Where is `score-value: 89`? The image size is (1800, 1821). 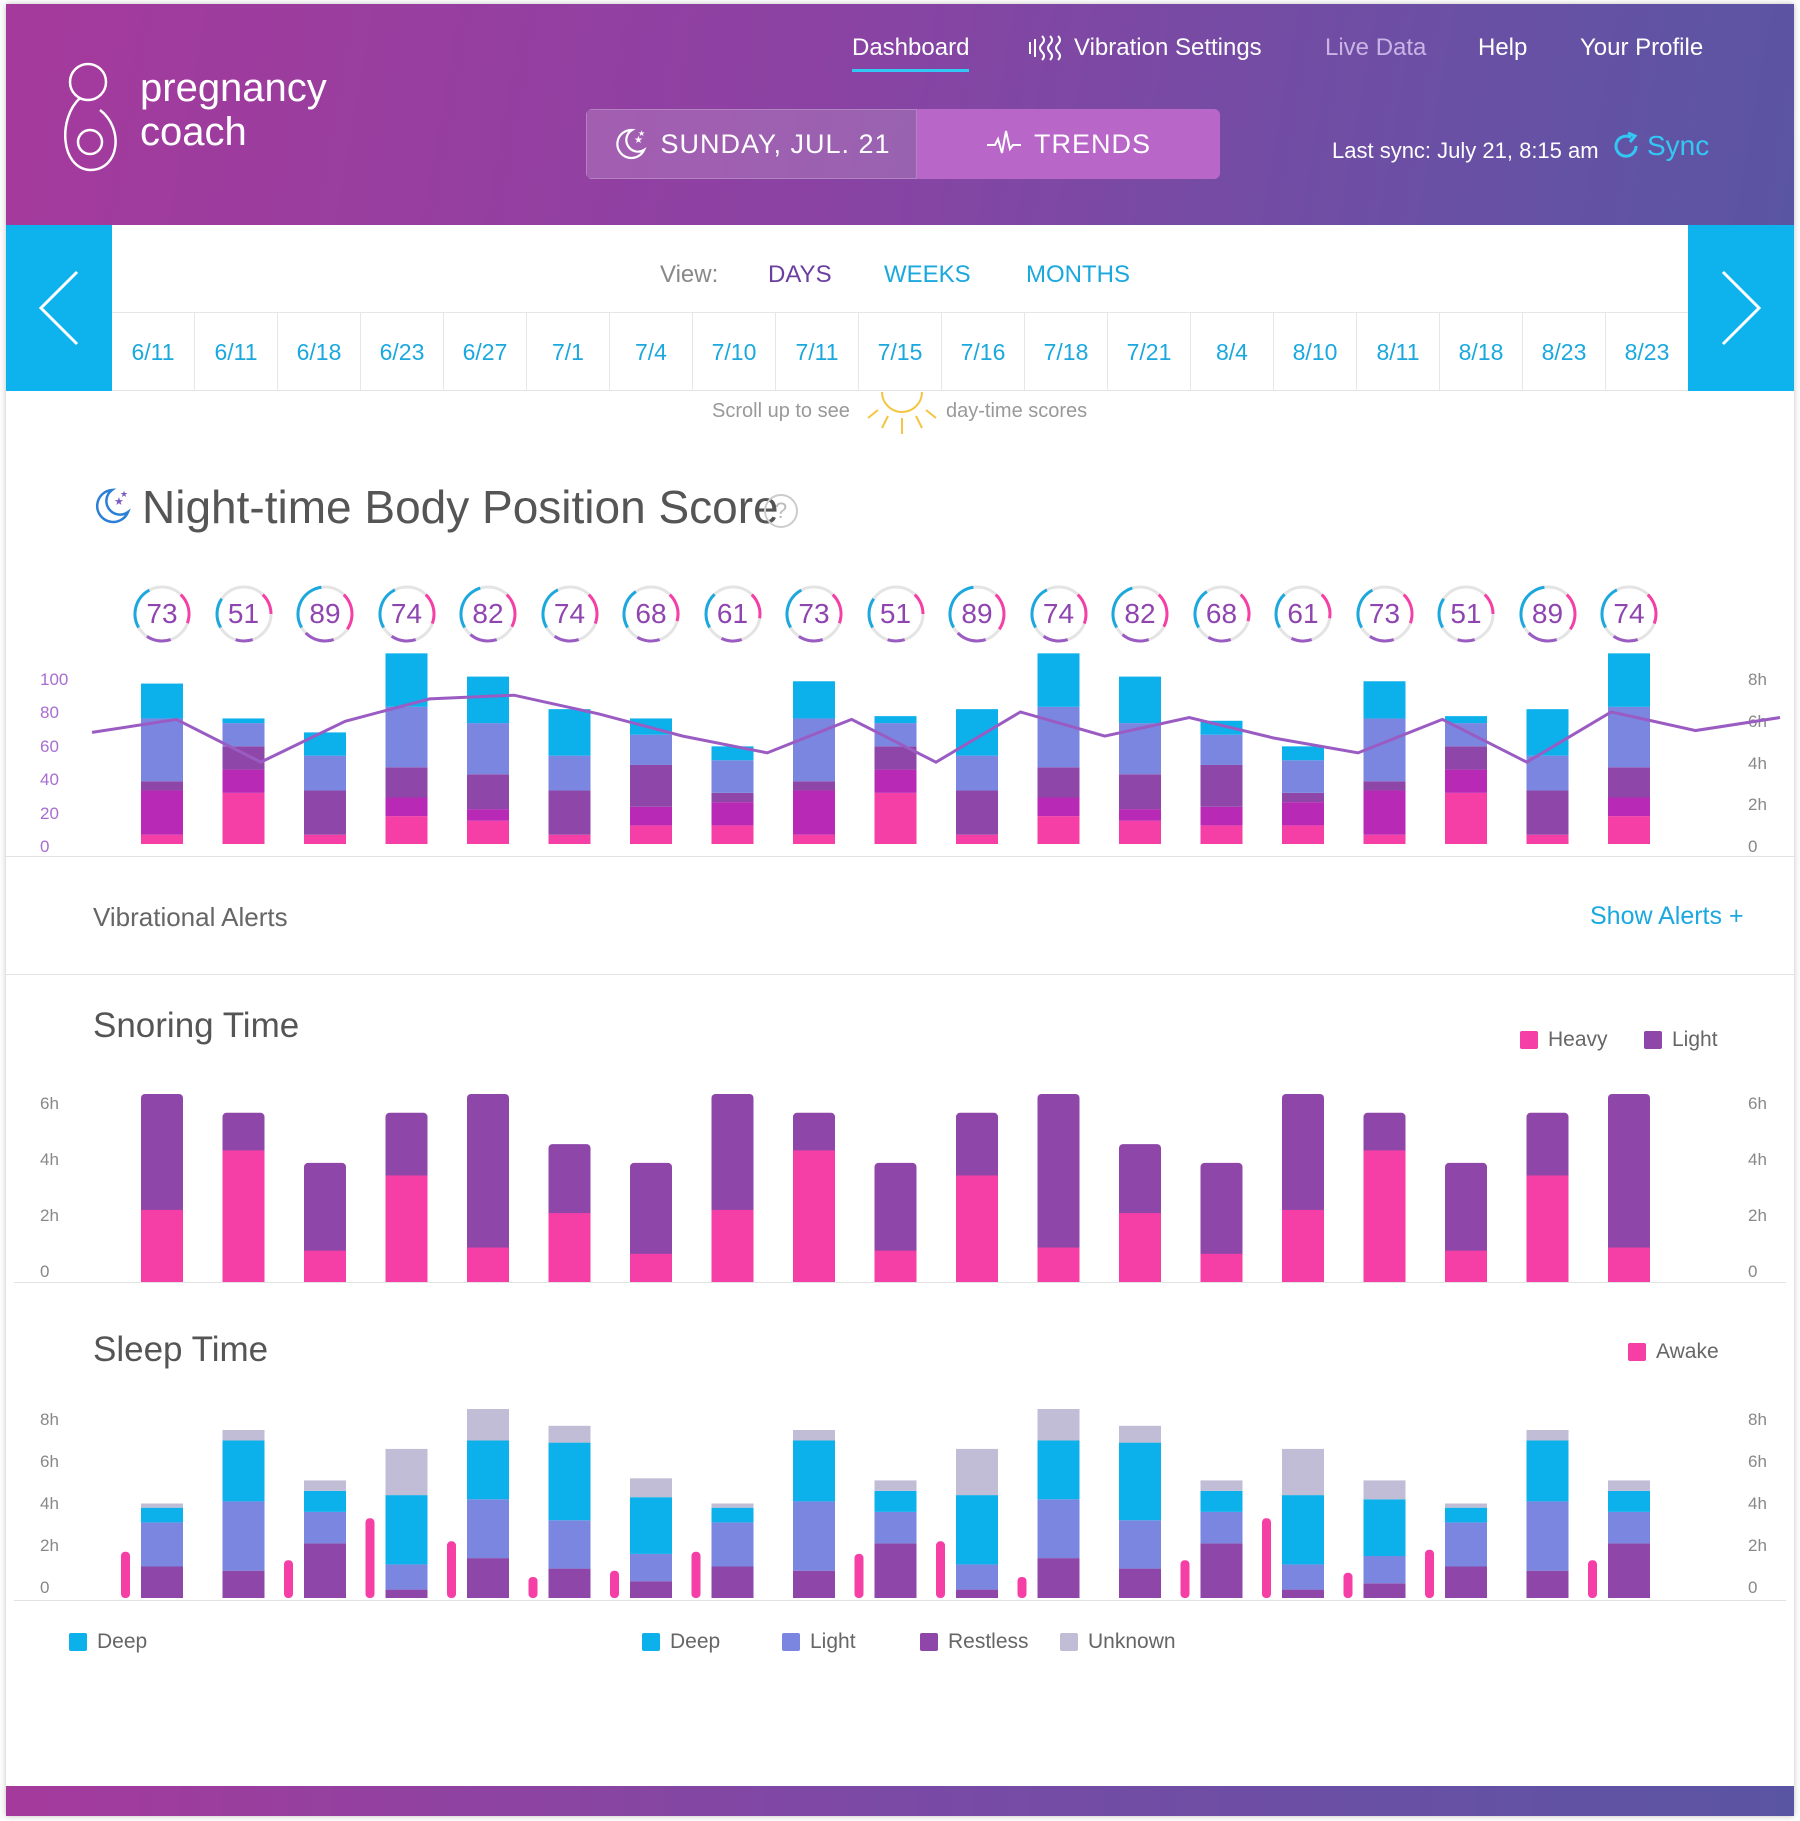 score-value: 89 is located at coordinates (977, 613).